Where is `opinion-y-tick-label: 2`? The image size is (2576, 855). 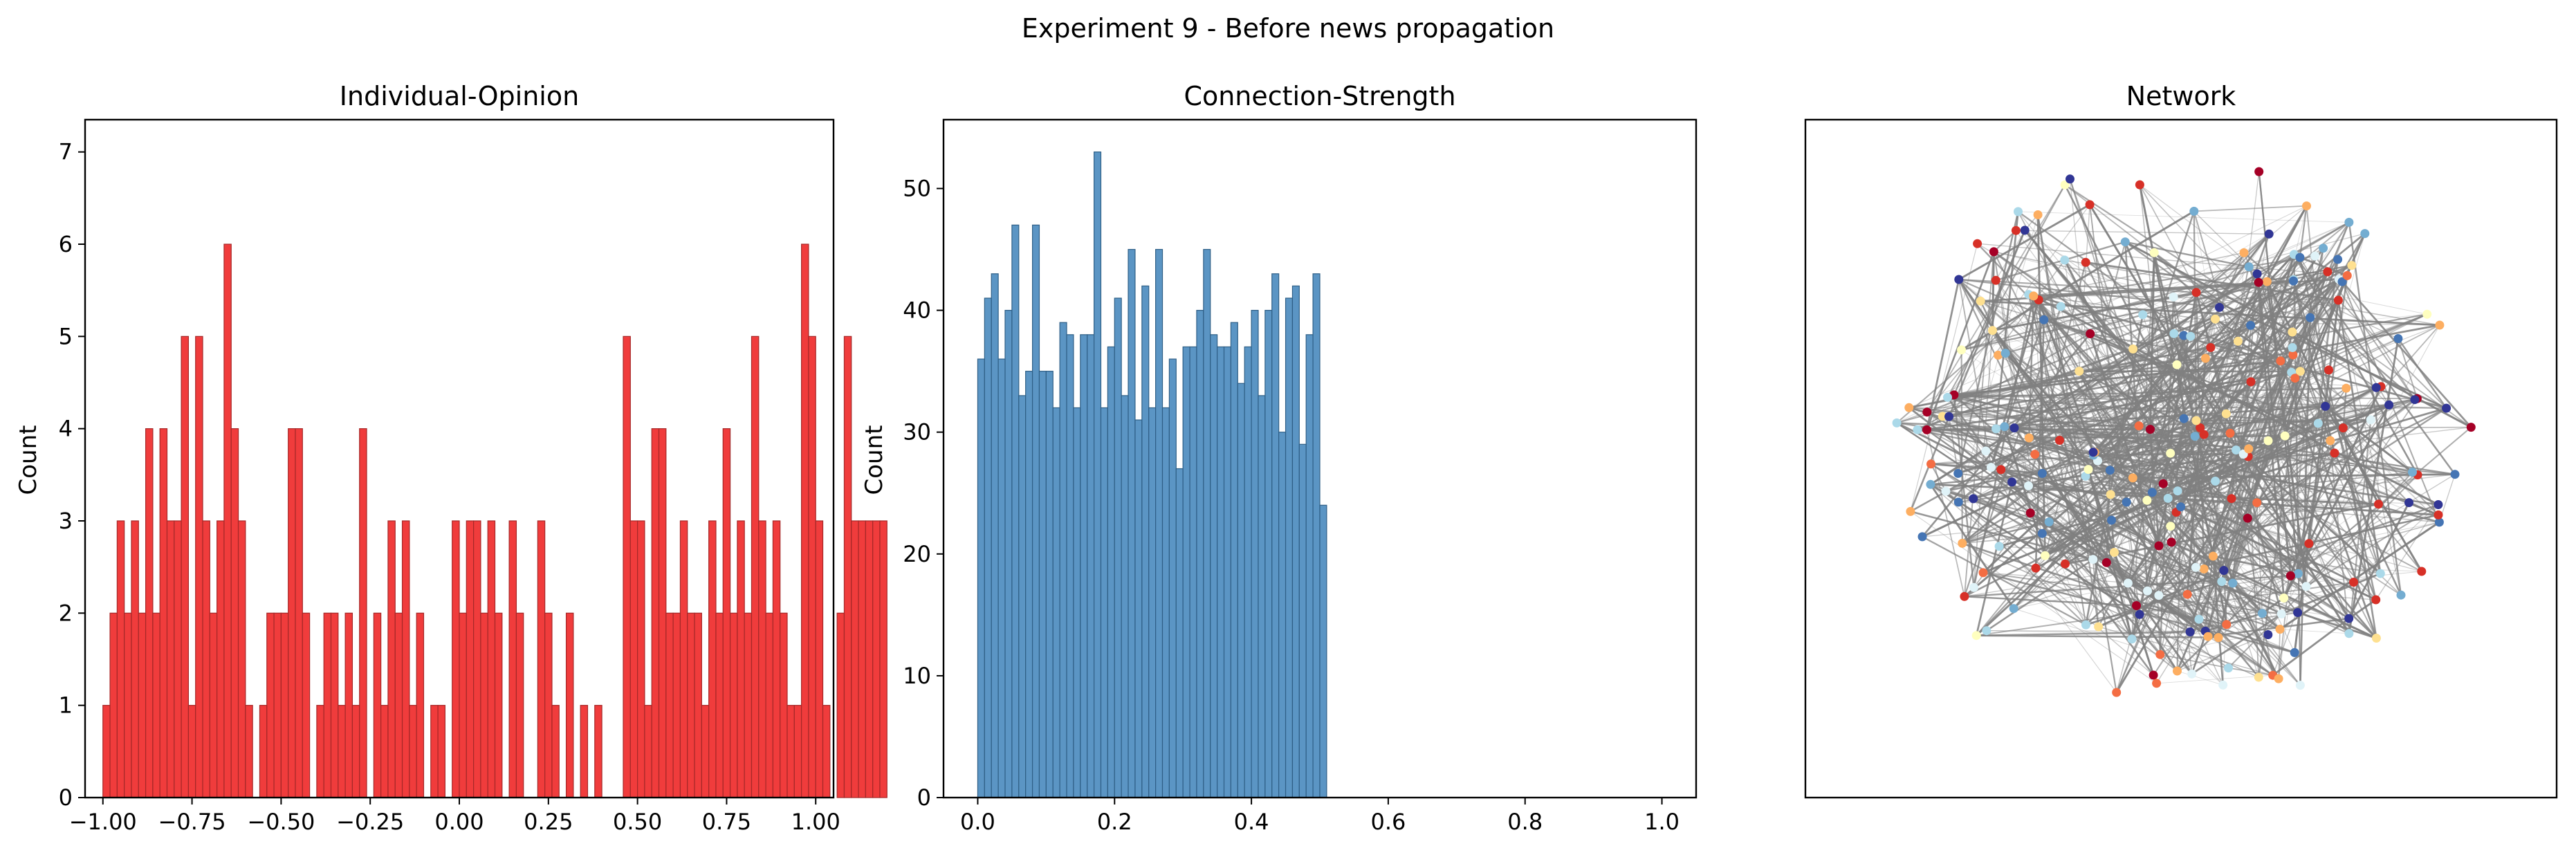
opinion-y-tick-label: 2 is located at coordinates (66, 613).